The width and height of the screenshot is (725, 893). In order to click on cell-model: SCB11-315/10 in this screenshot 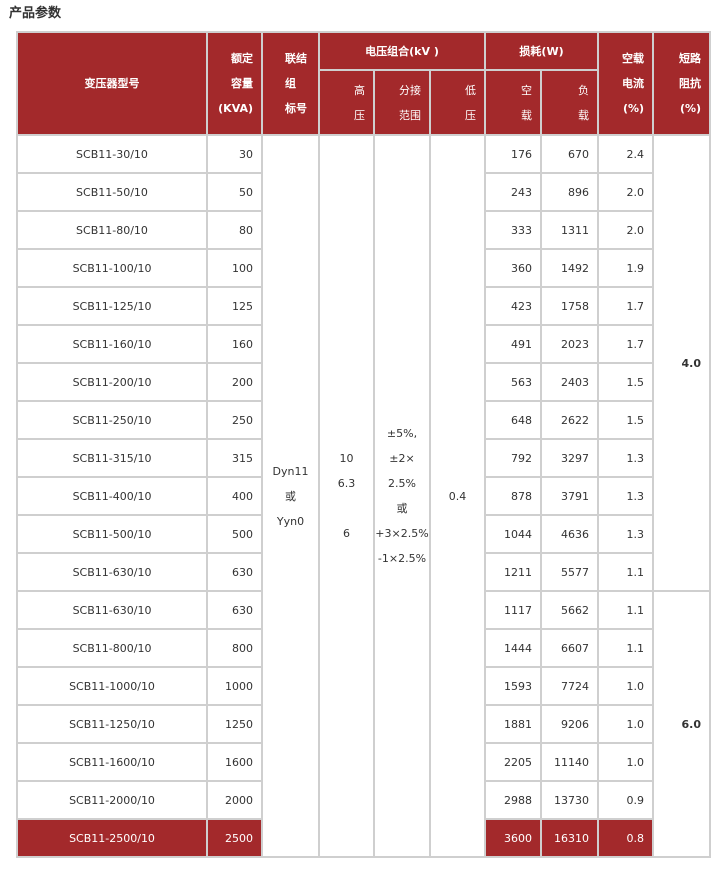, I will do `click(112, 458)`.